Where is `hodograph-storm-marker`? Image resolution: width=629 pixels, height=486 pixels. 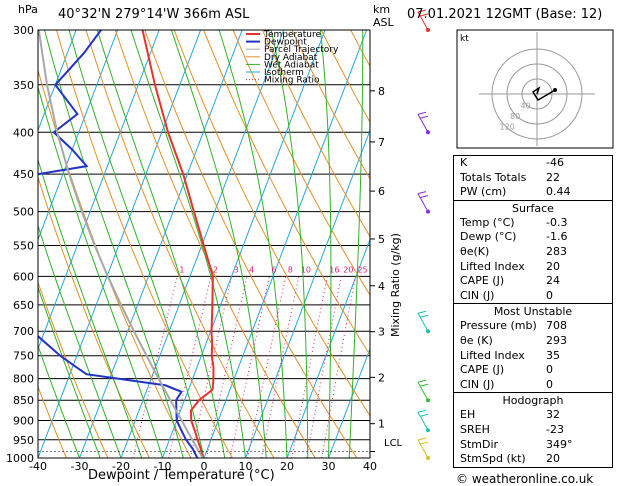 hodograph-storm-marker is located at coordinates (555, 90).